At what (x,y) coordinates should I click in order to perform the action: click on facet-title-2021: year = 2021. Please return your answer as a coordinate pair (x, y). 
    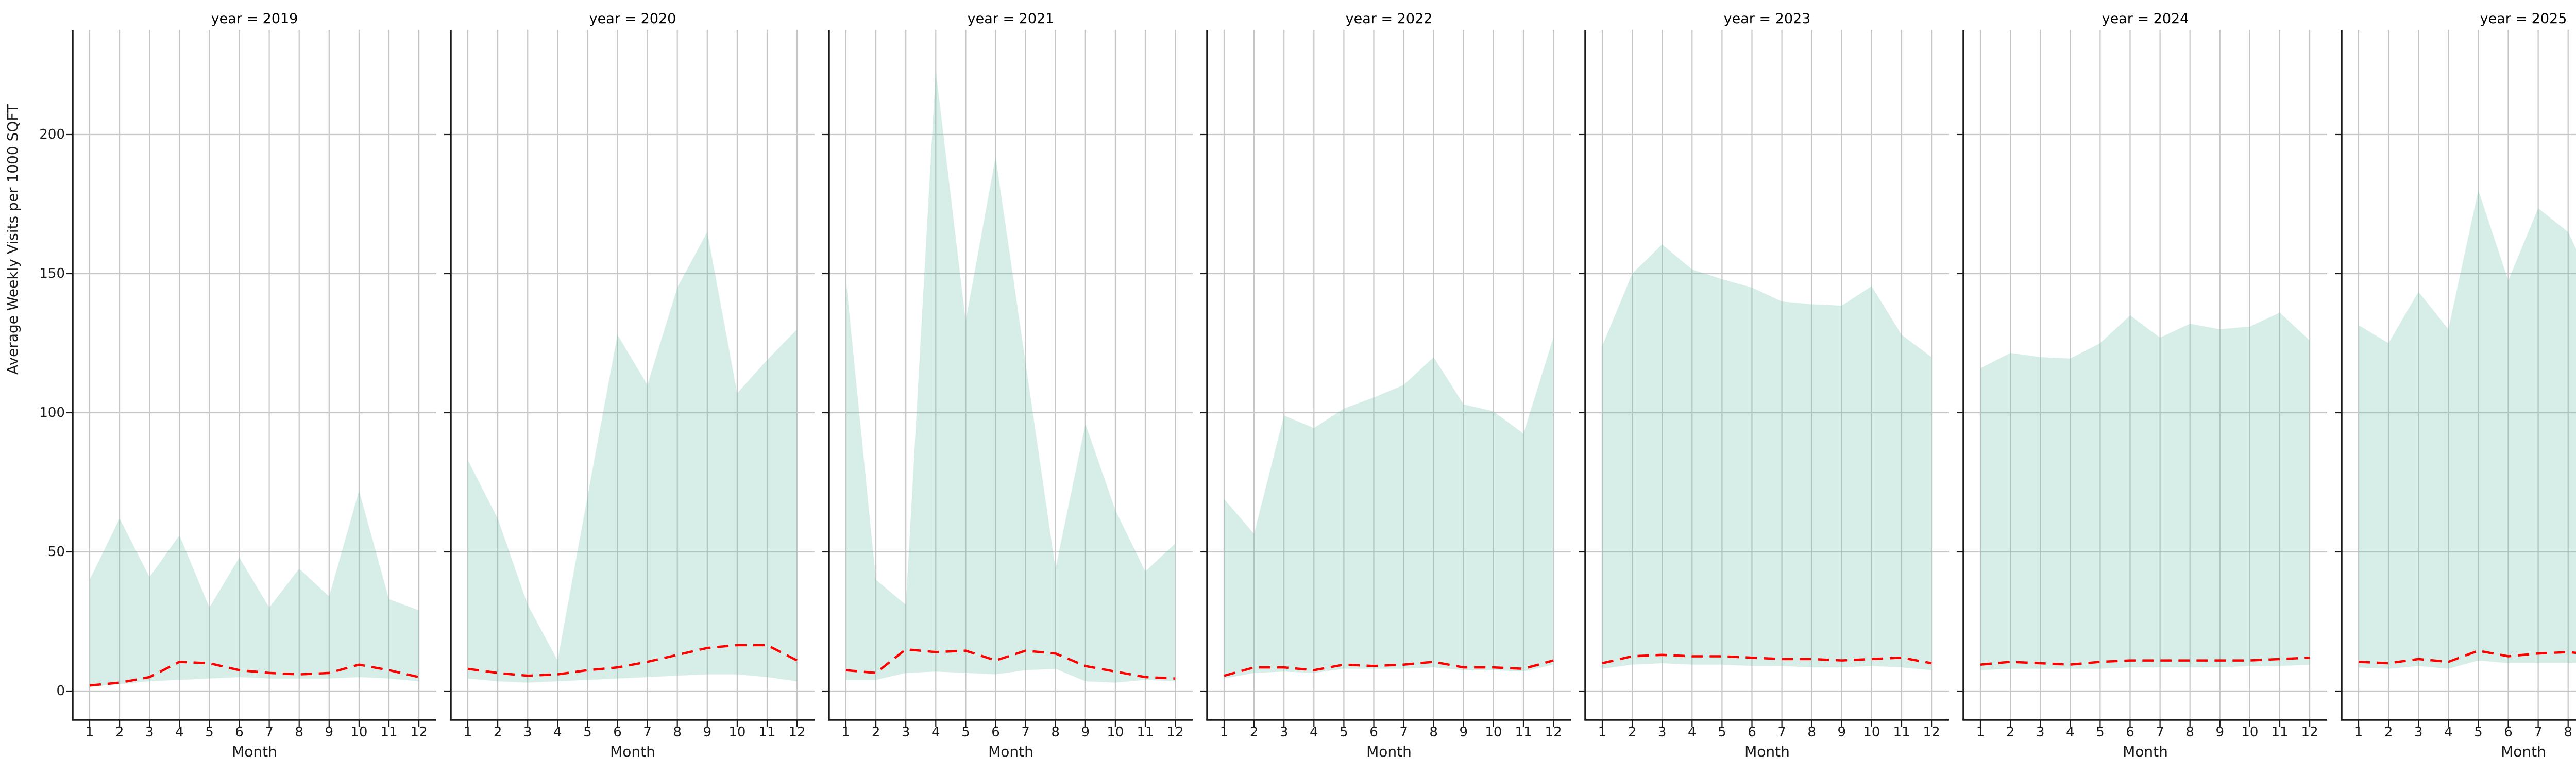
    Looking at the image, I should click on (1011, 19).